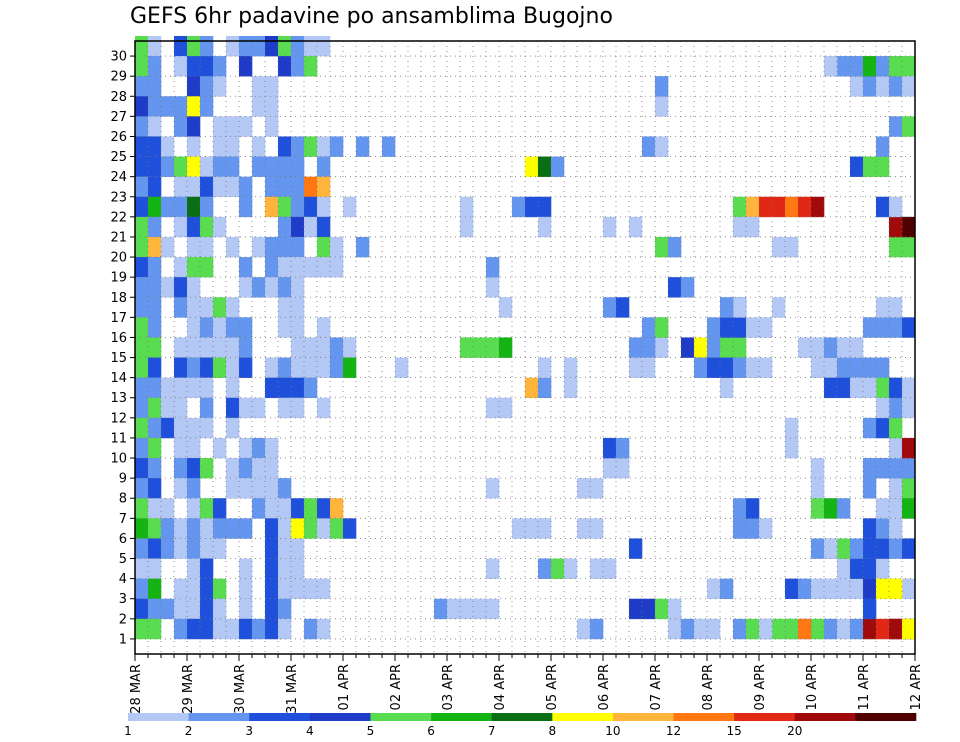  I want to click on colorbar-label: 12, so click(673, 731).